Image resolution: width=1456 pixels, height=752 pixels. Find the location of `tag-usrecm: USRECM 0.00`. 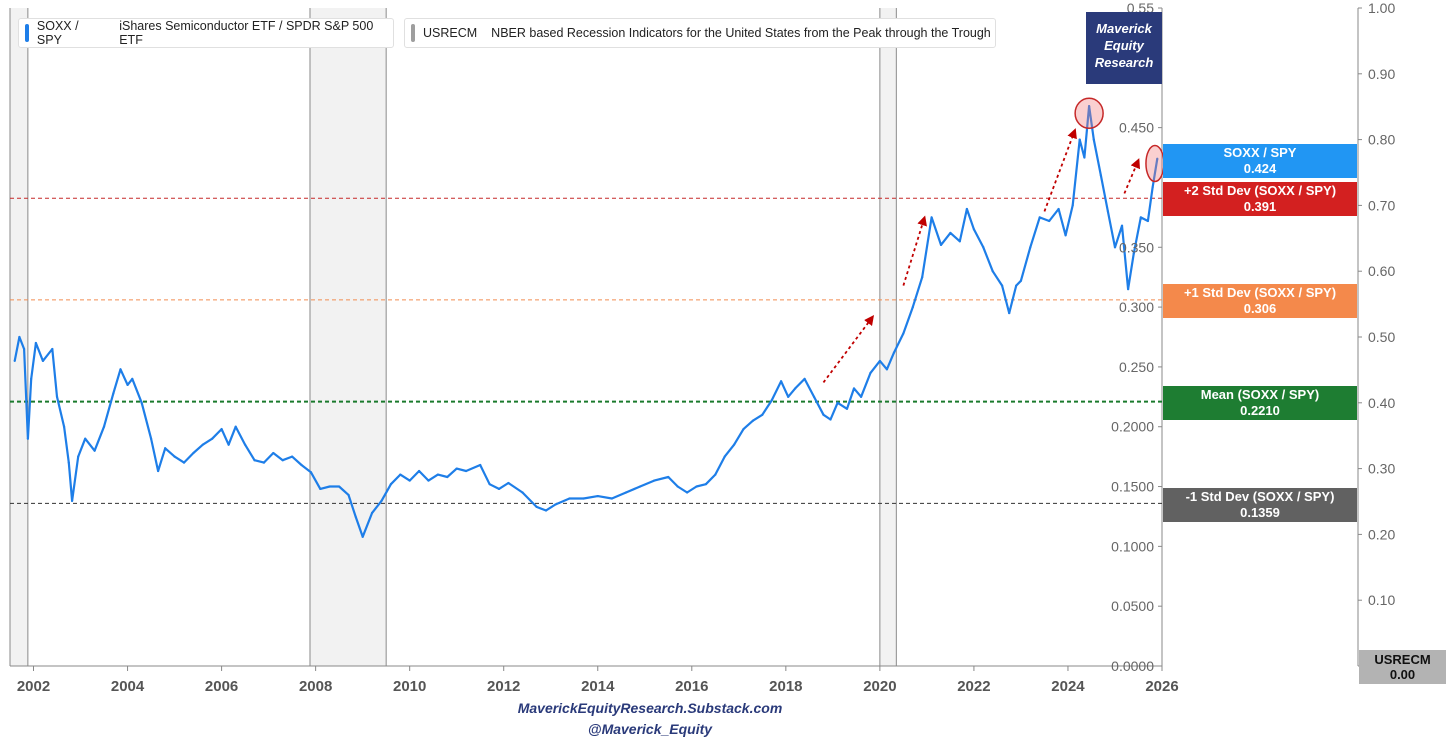

tag-usrecm: USRECM 0.00 is located at coordinates (1402, 667).